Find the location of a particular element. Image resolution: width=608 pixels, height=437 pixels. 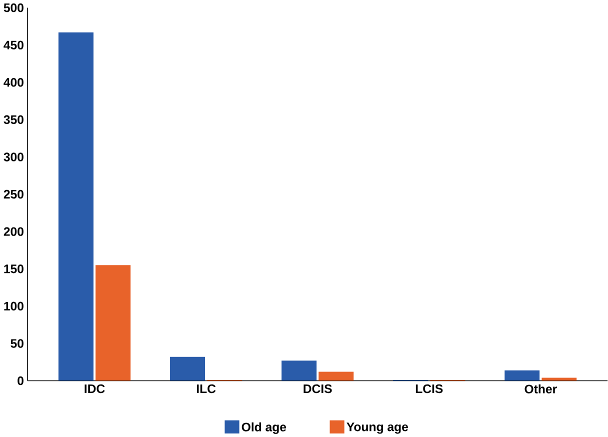

y-tick-label: 250 is located at coordinates (14, 194).